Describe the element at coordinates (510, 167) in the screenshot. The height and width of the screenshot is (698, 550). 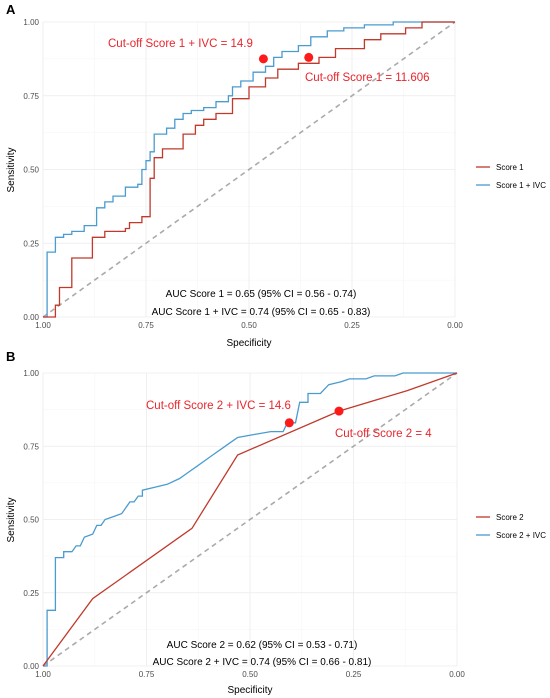
I see `legend-entry: Score 1` at that location.